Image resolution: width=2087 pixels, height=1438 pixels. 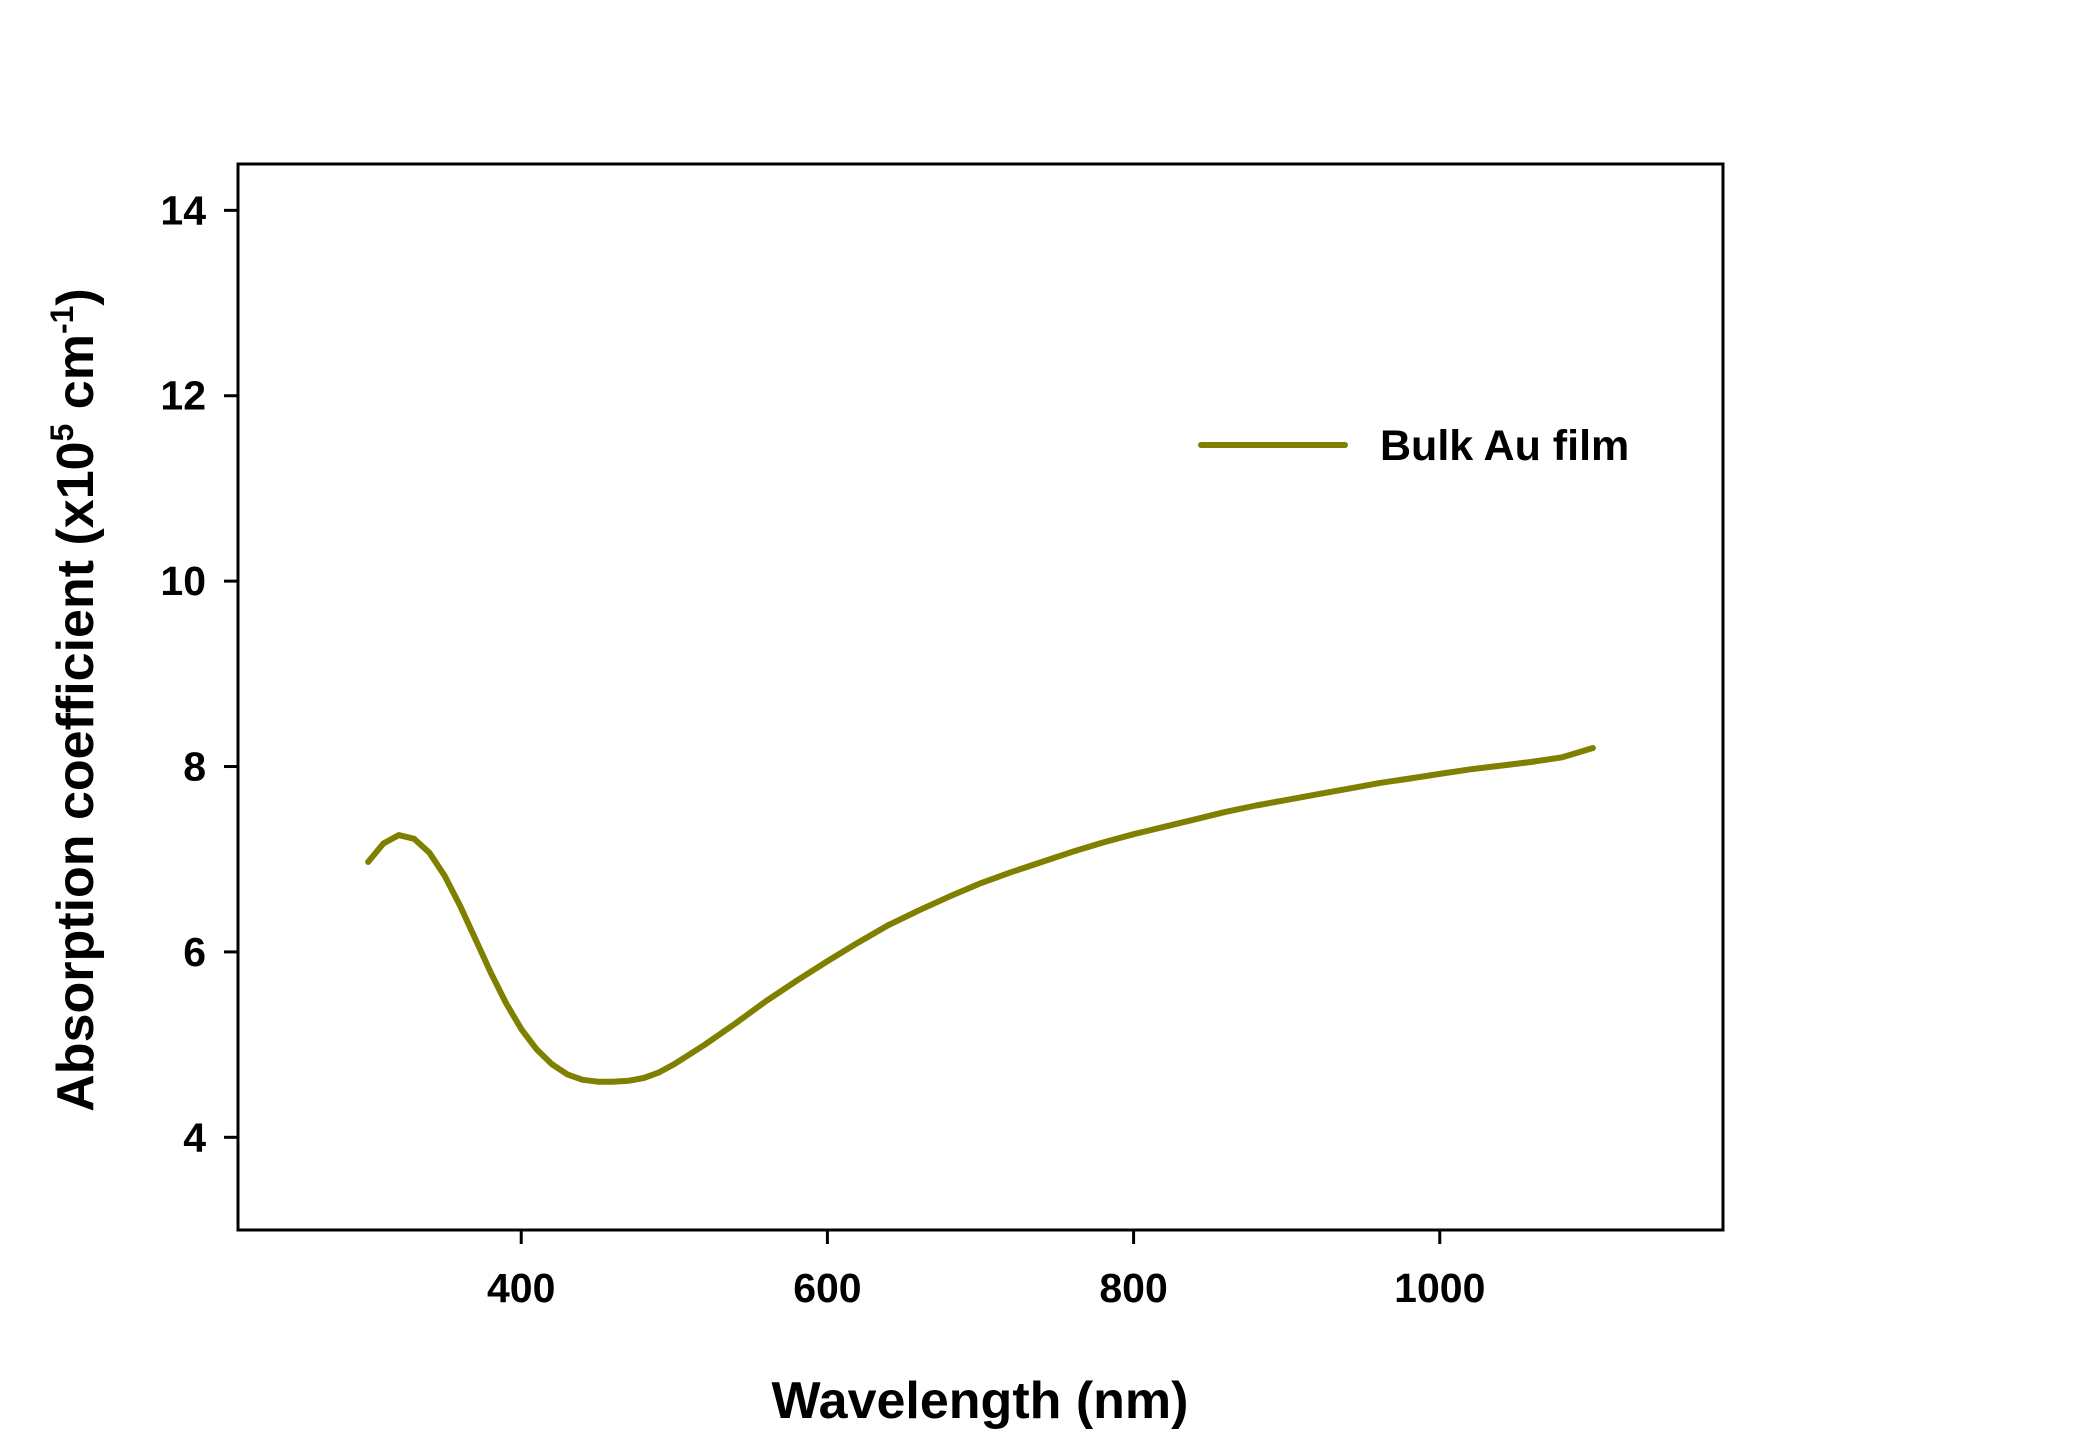 I want to click on y-tick-label-10: 10, so click(x=183, y=581).